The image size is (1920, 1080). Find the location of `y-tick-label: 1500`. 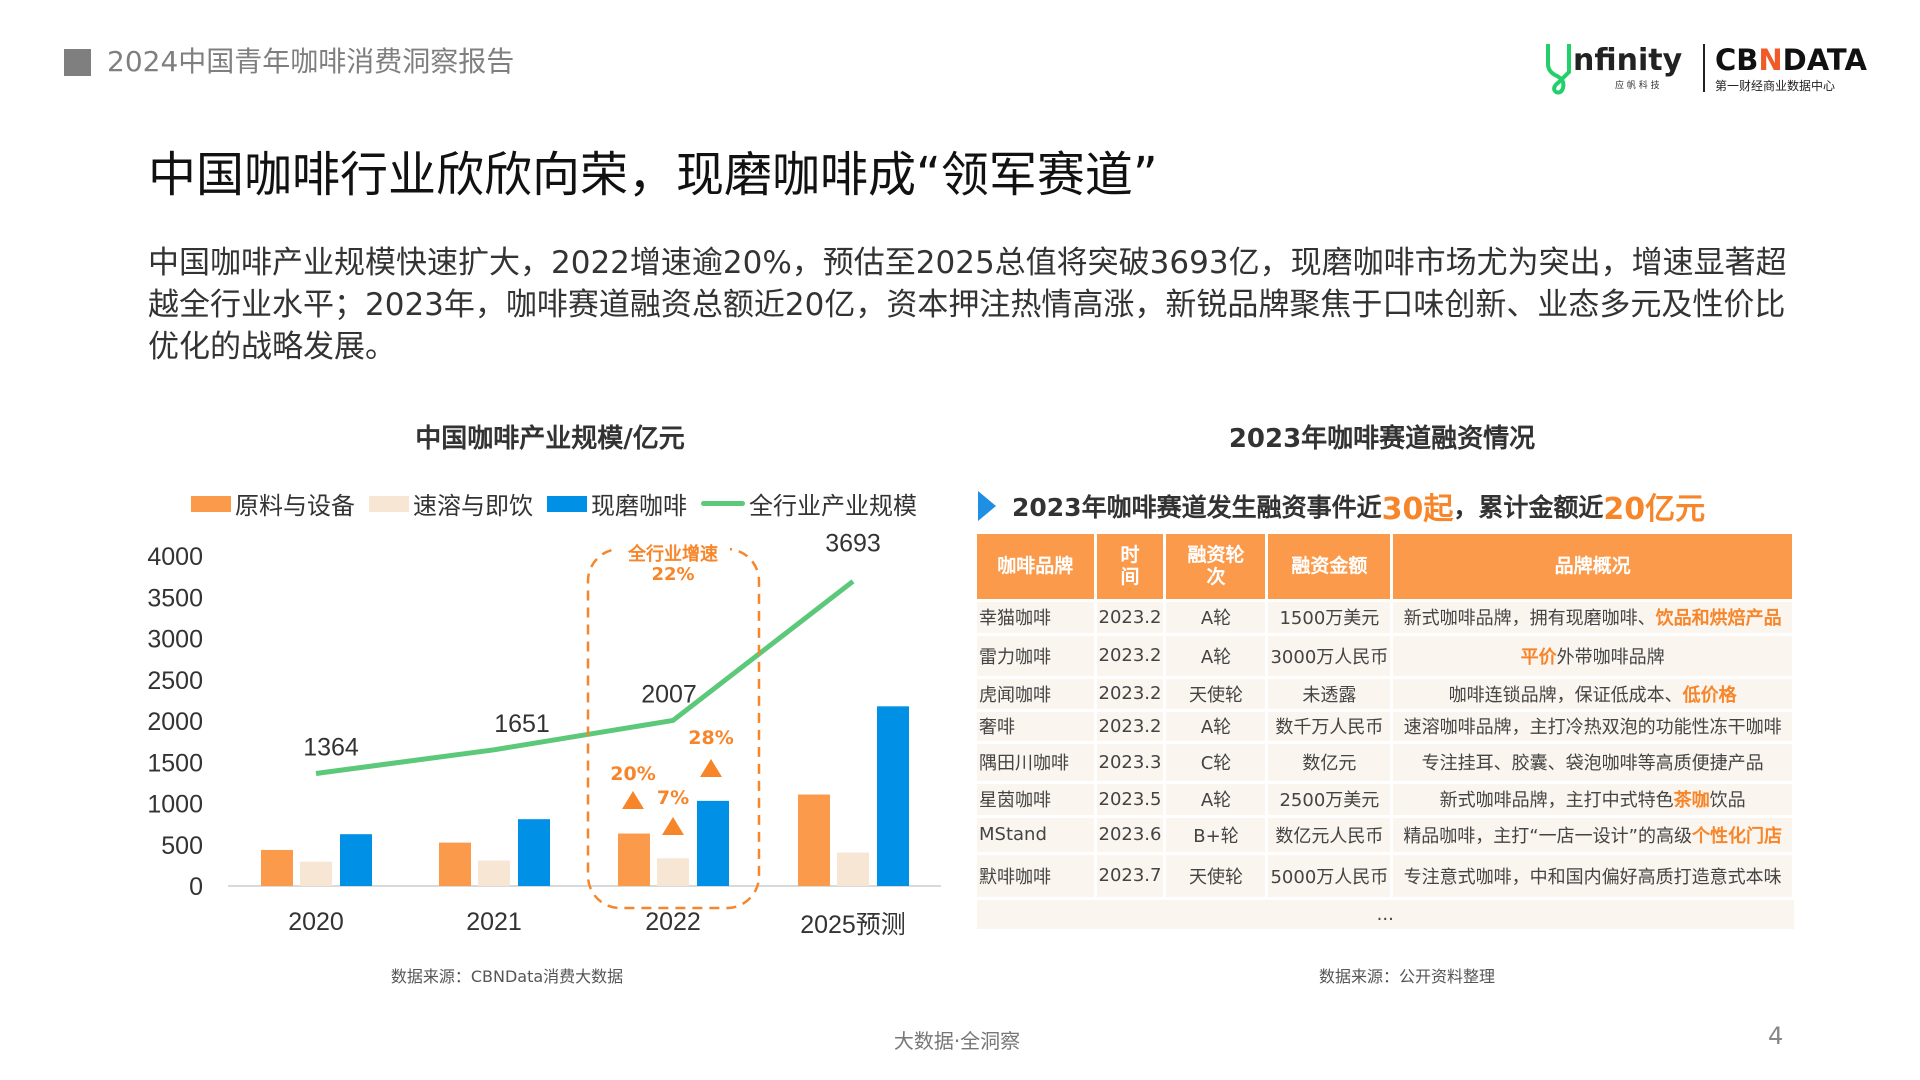

y-tick-label: 1500 is located at coordinates (175, 763).